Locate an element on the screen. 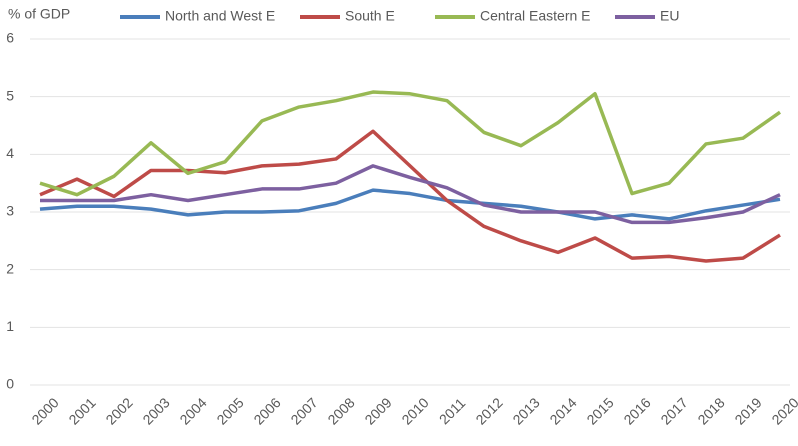 The image size is (798, 446). x-tick-label: 2015 is located at coordinates (599, 410).